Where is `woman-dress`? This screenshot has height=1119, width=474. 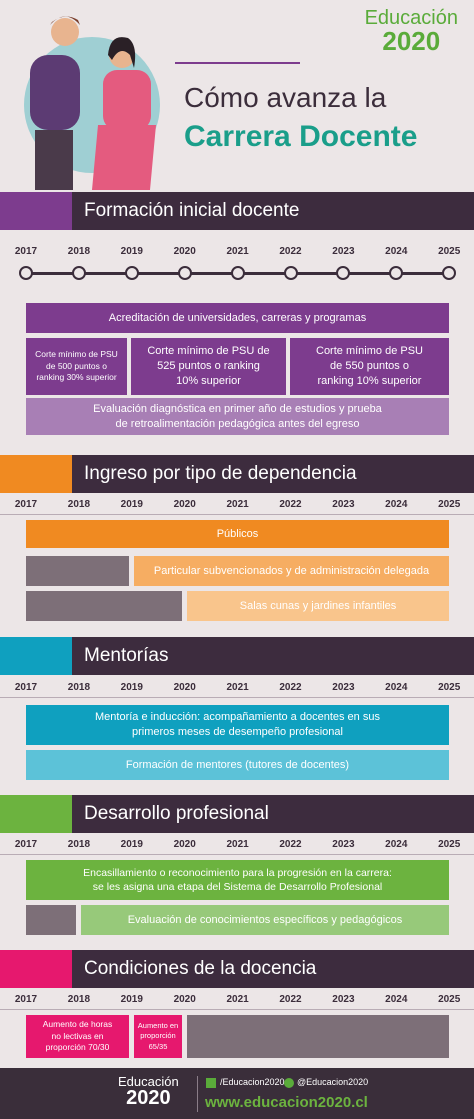
woman-dress is located at coordinates (124, 157).